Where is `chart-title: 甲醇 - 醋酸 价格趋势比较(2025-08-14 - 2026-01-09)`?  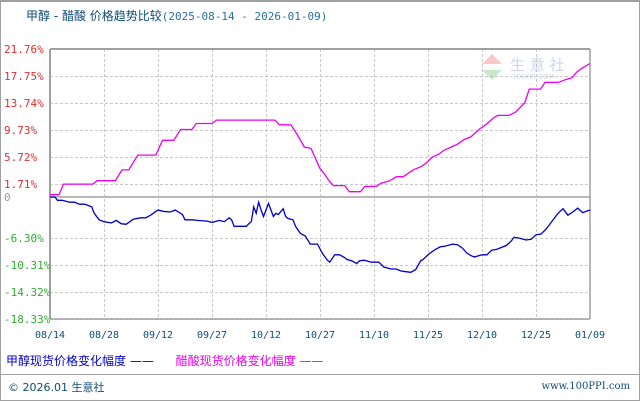 chart-title: 甲醇 - 醋酸 价格趋势比较(2025-08-14 - 2026-01-09) is located at coordinates (176, 15).